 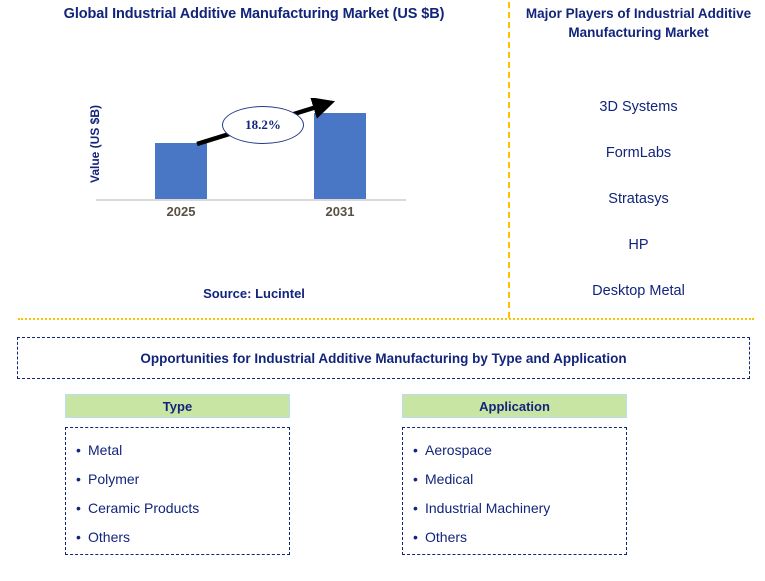 What do you see at coordinates (105, 450) in the screenshot?
I see `list-item-label: Metal` at bounding box center [105, 450].